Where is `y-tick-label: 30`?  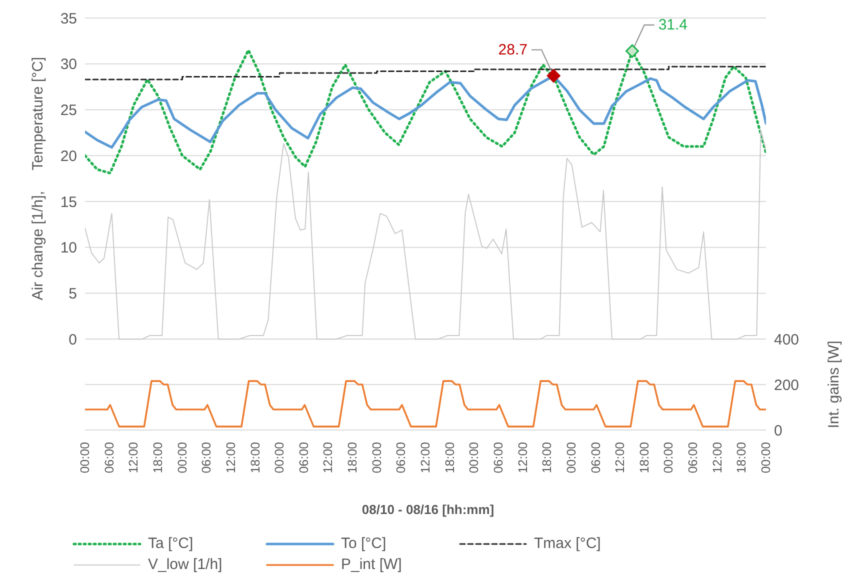
y-tick-label: 30 is located at coordinates (68, 65).